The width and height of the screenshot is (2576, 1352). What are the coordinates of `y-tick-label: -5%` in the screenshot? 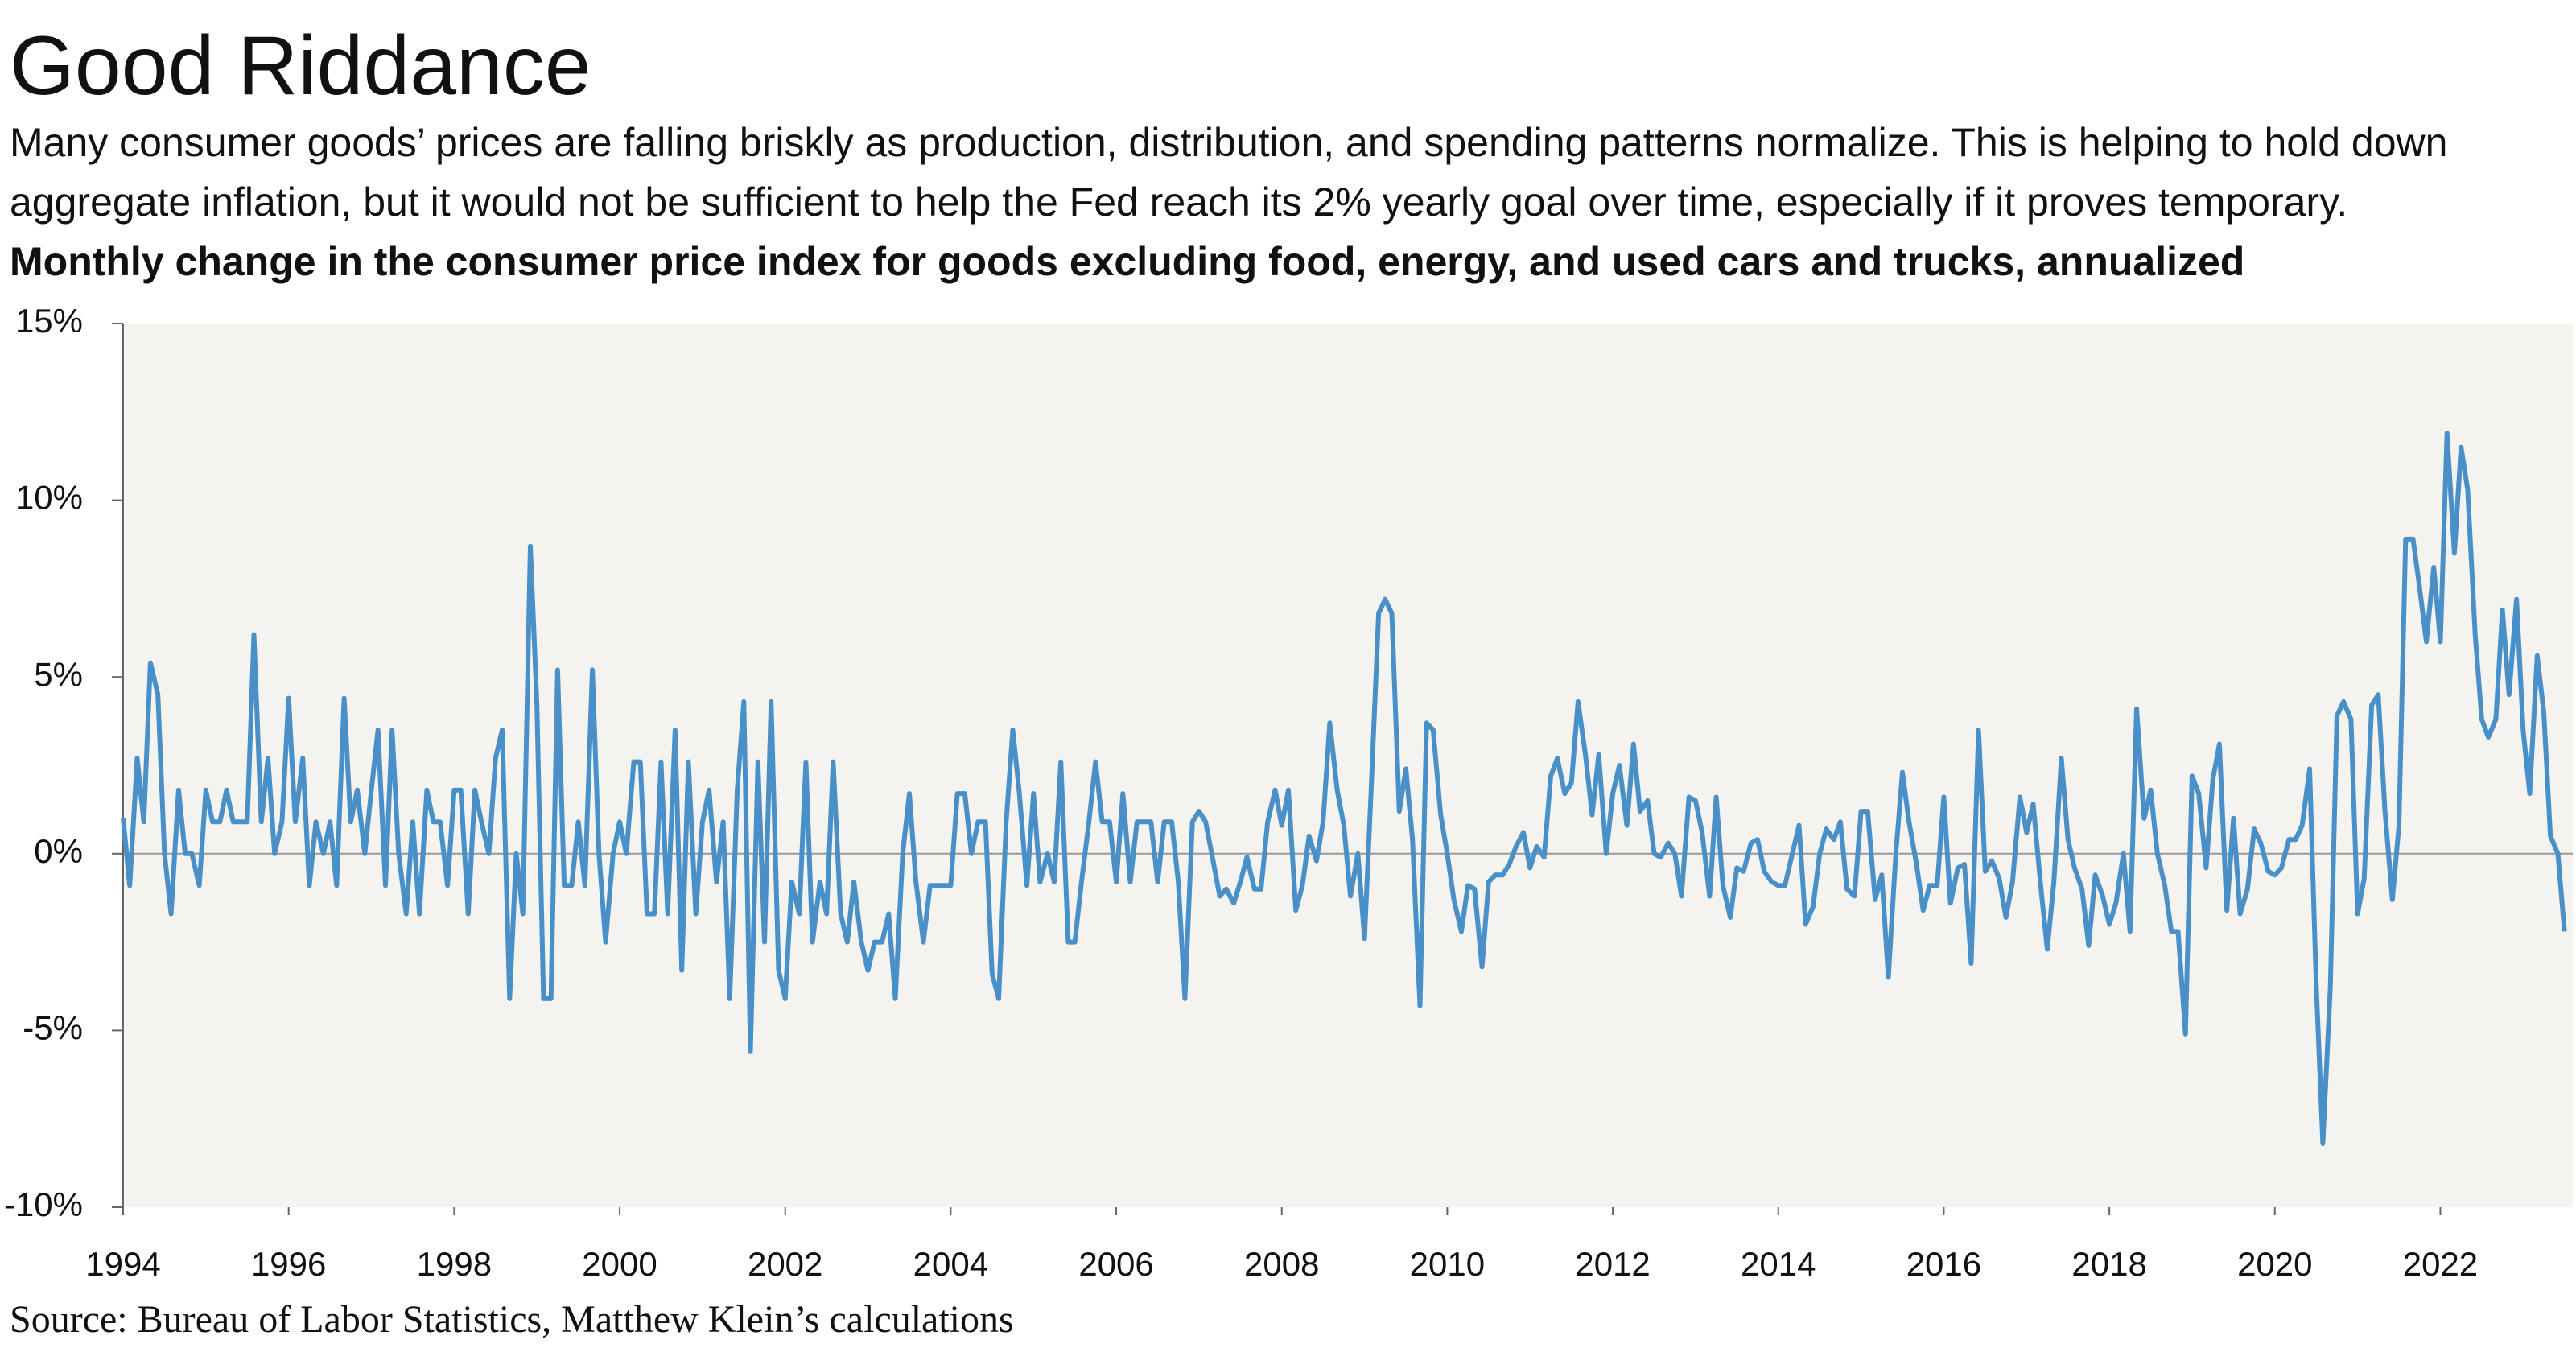 It's located at (53, 1027).